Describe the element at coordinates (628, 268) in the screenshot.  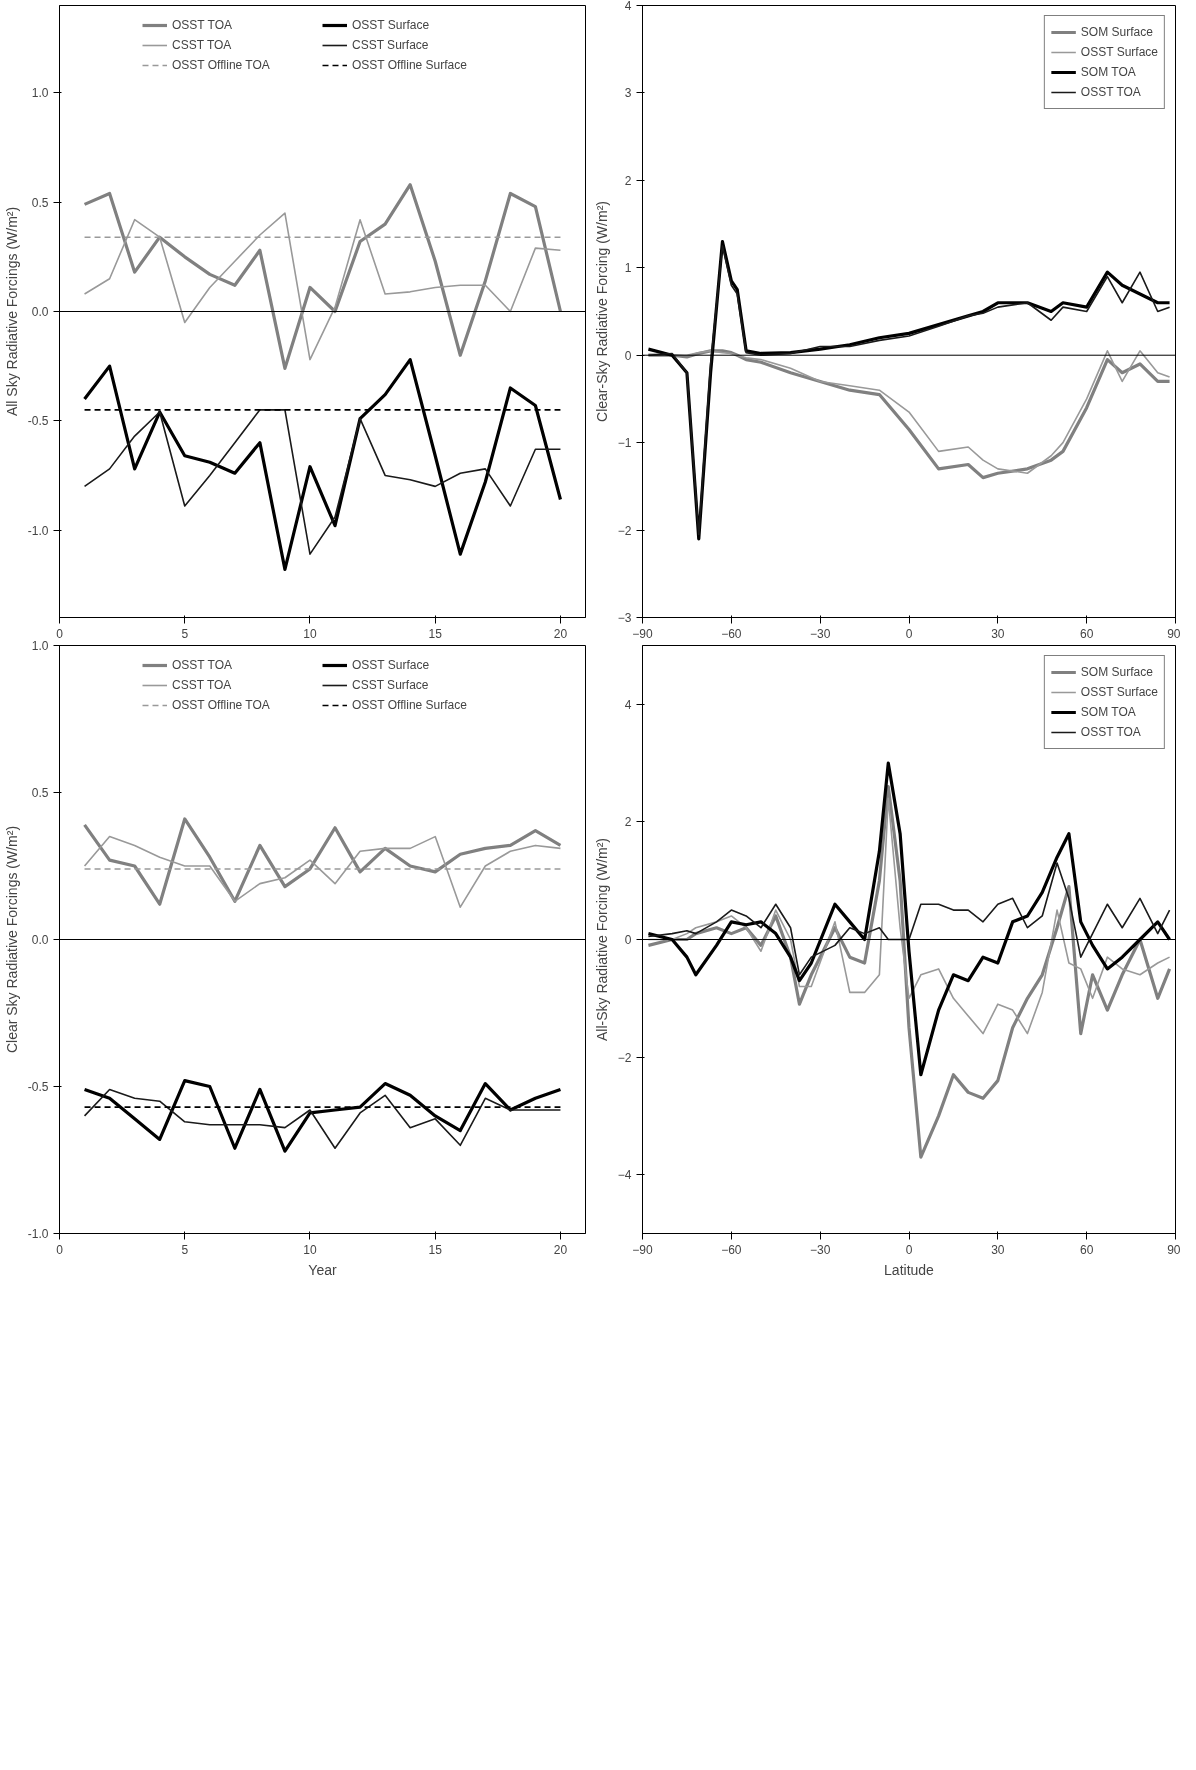
I see `y-tick-label: 1` at that location.